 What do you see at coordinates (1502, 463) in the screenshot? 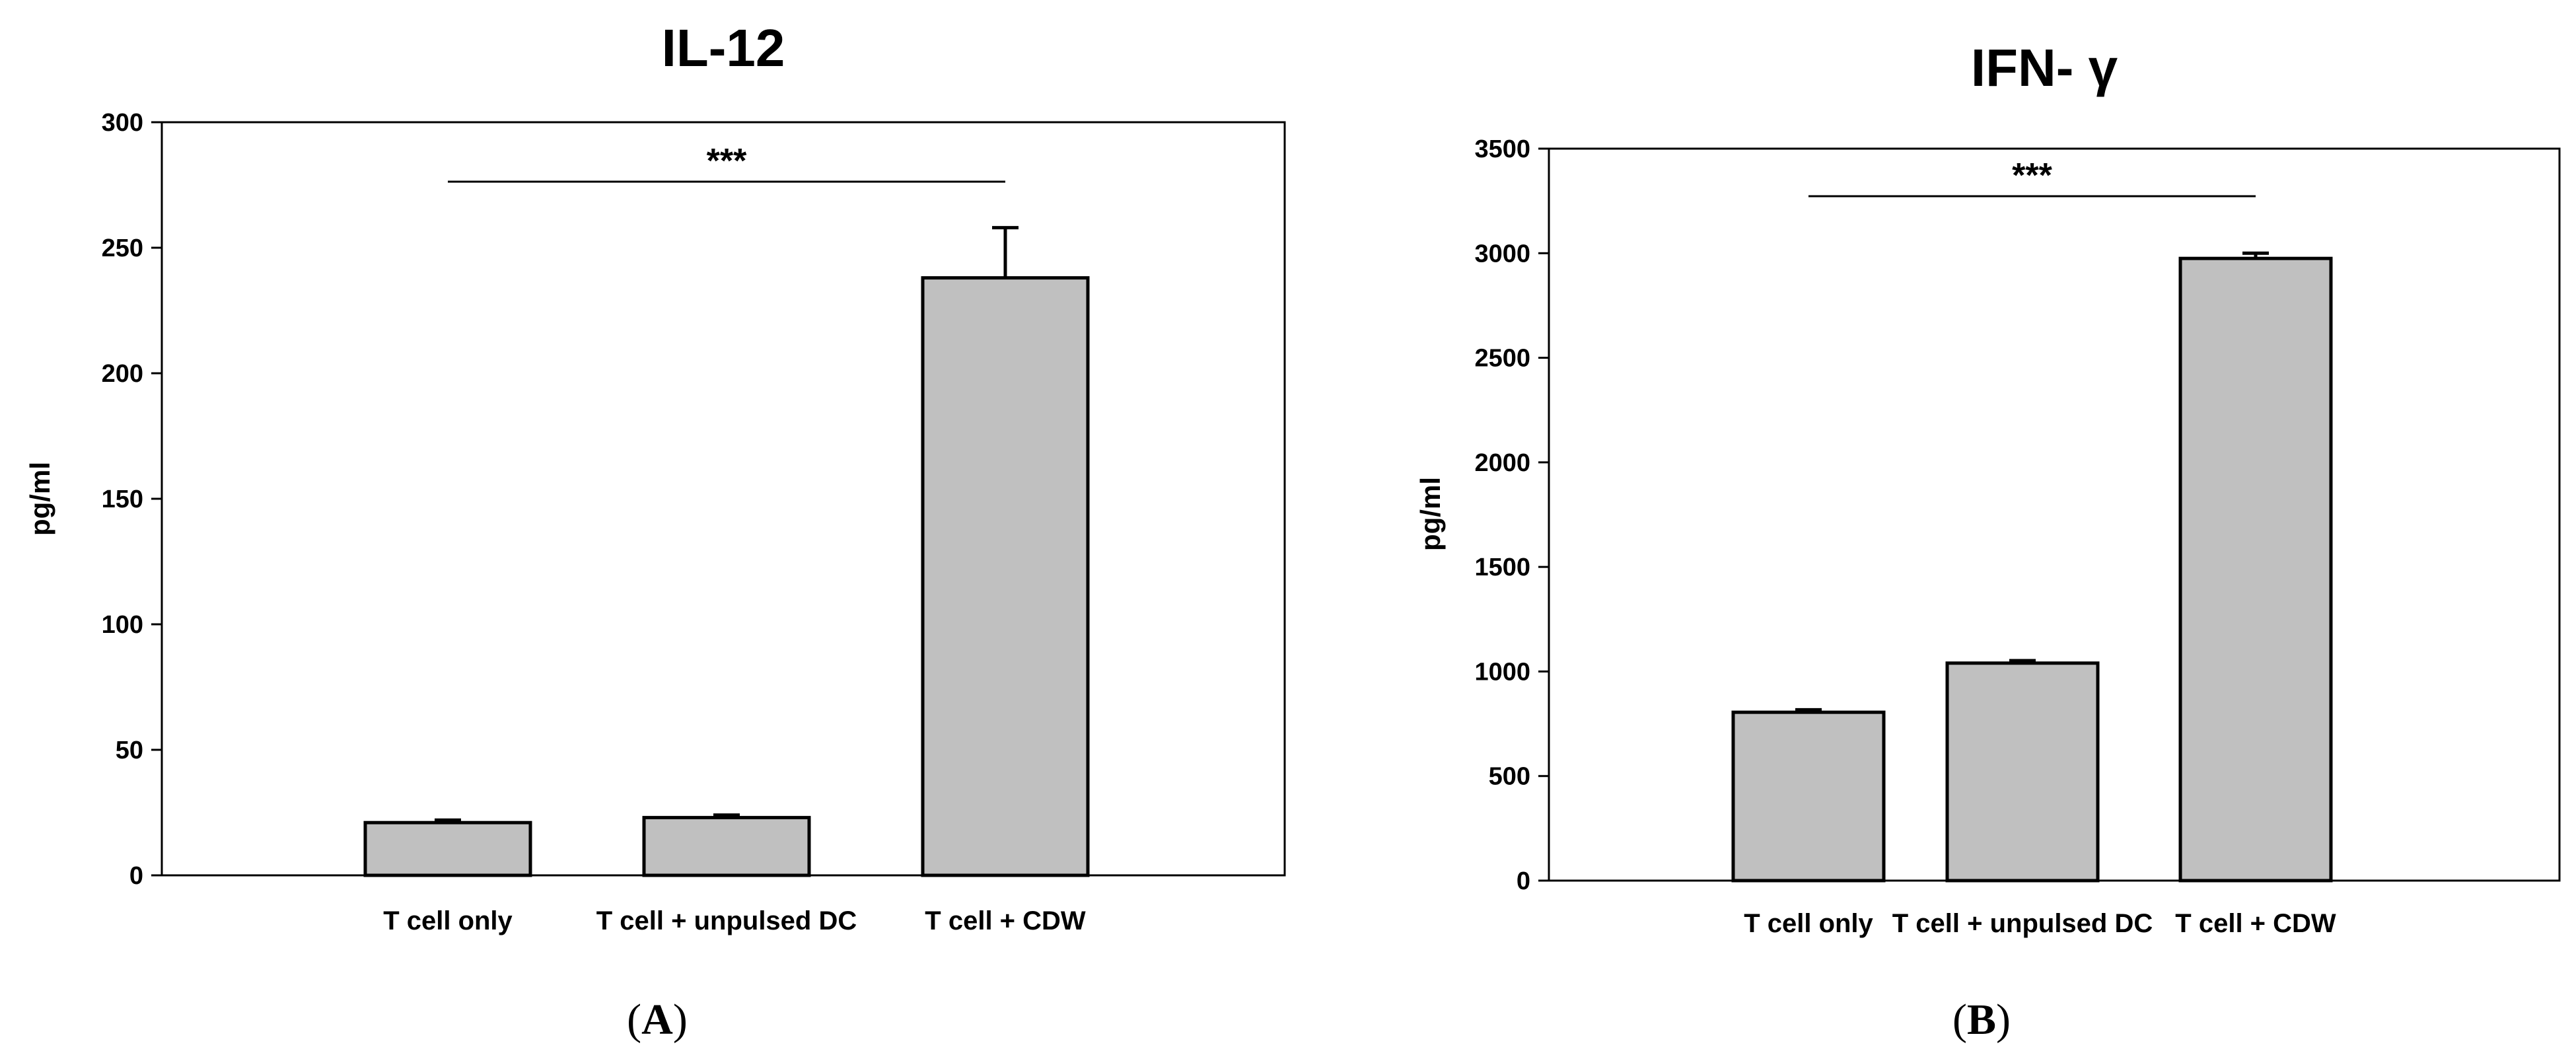
I see `y-tick-label: 2000` at bounding box center [1502, 463].